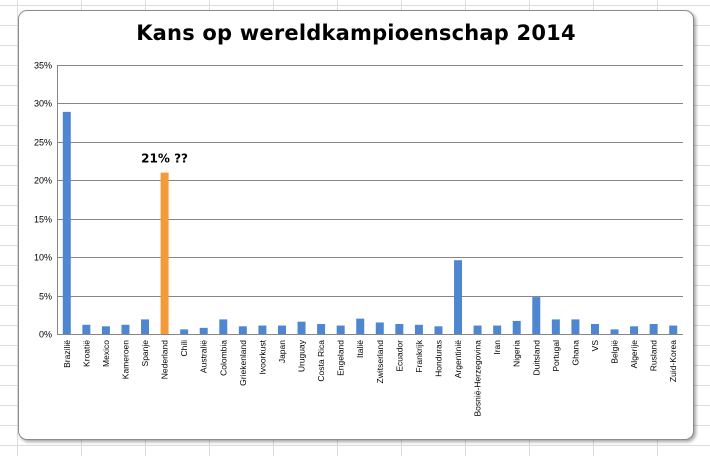 The width and height of the screenshot is (710, 456). Describe the element at coordinates (45, 335) in the screenshot. I see `y-tick-label: 0%` at that location.